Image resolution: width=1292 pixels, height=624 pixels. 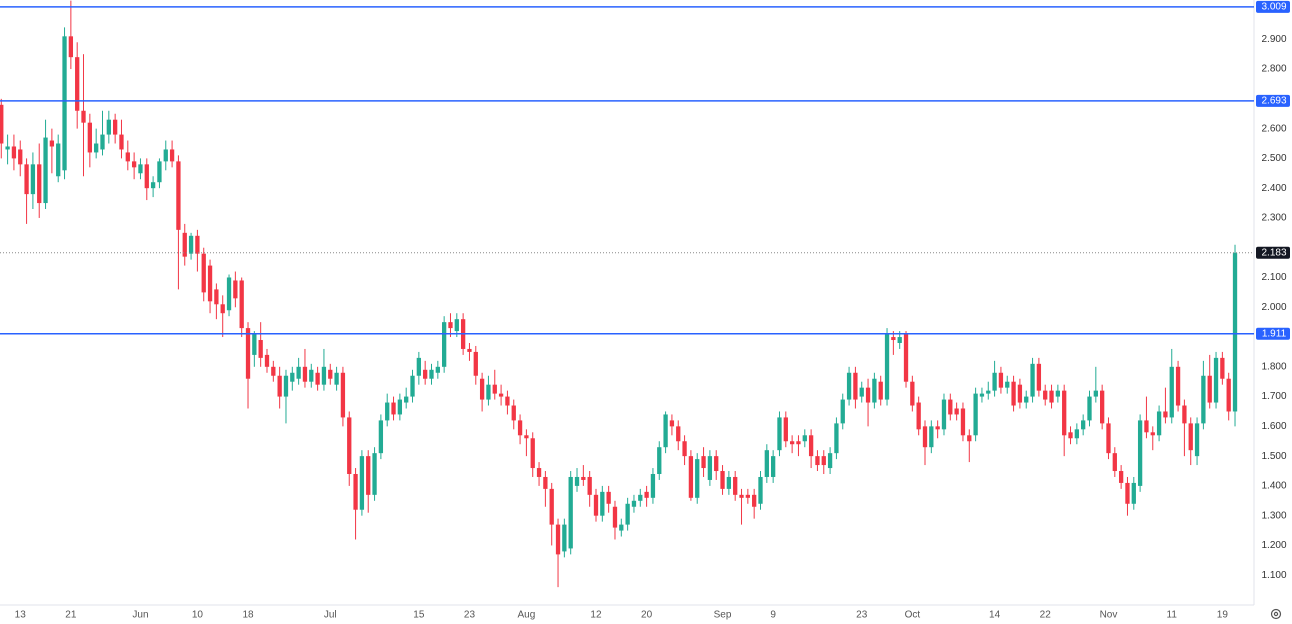 What do you see at coordinates (1109, 615) in the screenshot?
I see `x-tick-label: Nov` at bounding box center [1109, 615].